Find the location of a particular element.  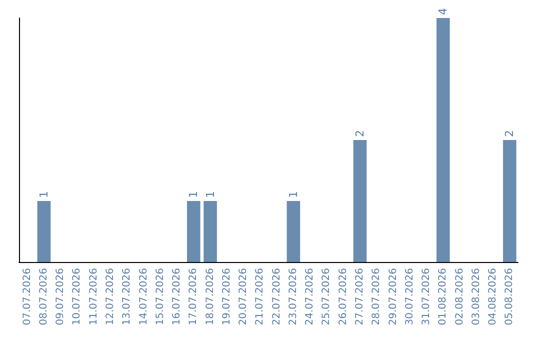

x-tick-label: 31.07.2026 is located at coordinates (426, 297).